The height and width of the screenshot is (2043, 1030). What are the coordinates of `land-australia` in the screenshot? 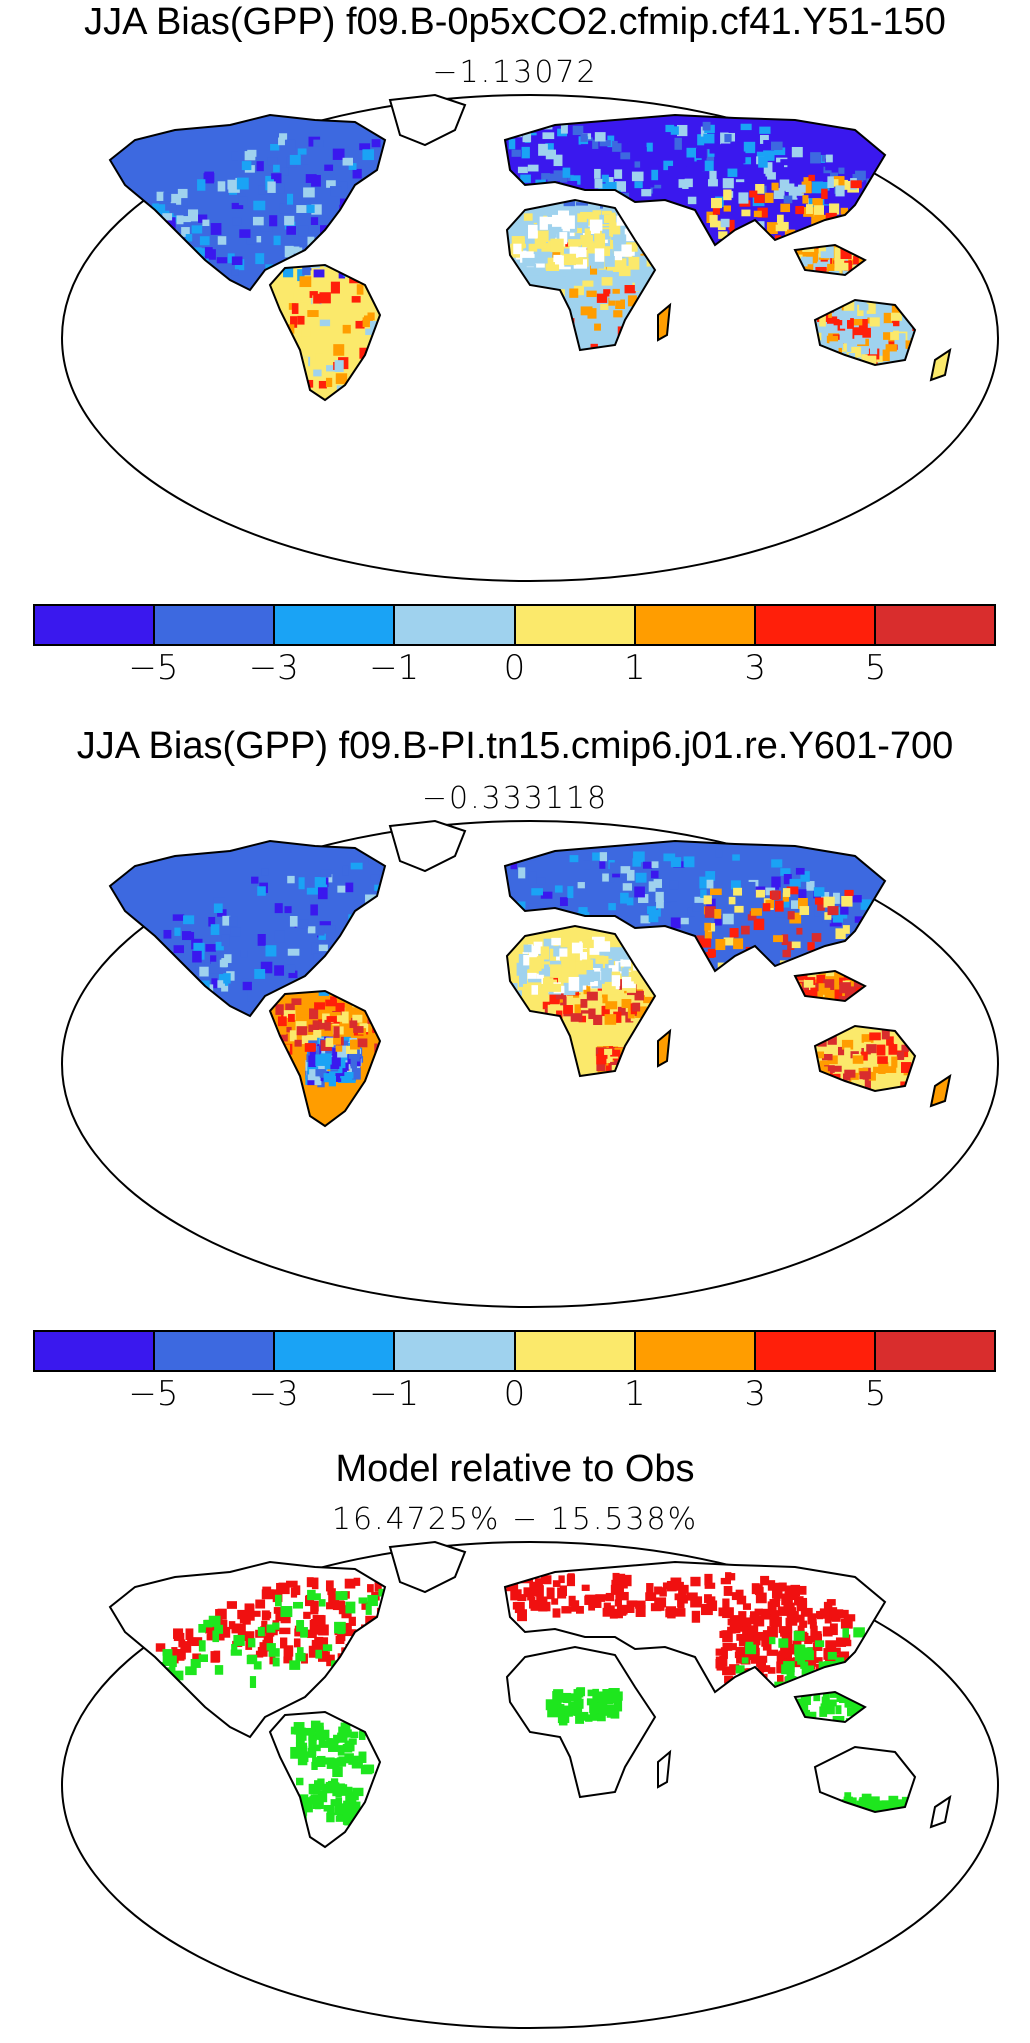 It's located at (865, 1779).